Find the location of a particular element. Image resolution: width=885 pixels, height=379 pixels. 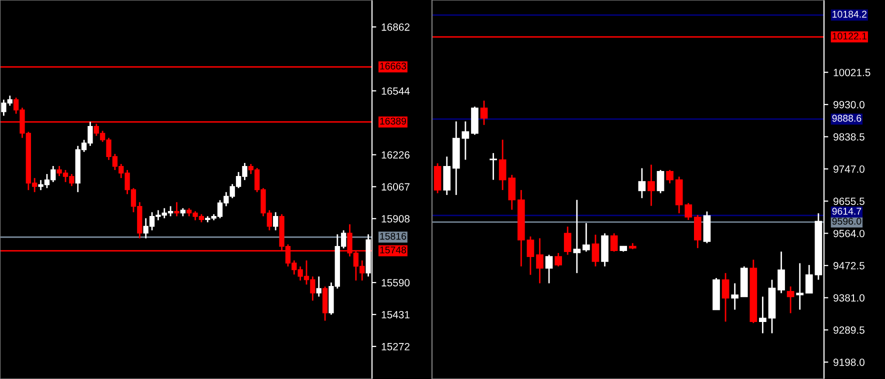

y-tick-label: 9289.5 is located at coordinates (849, 330).